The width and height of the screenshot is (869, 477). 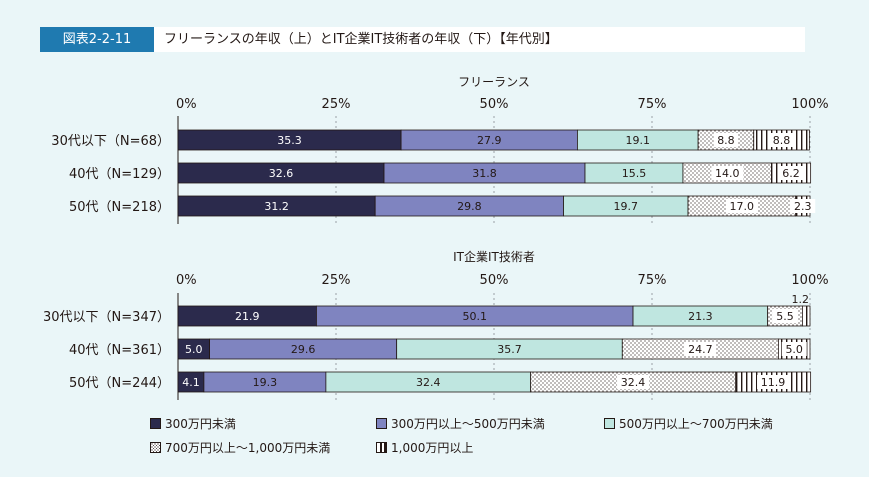 I want to click on legend-label-2: 300万円以上～500万円未満, so click(x=468, y=424).